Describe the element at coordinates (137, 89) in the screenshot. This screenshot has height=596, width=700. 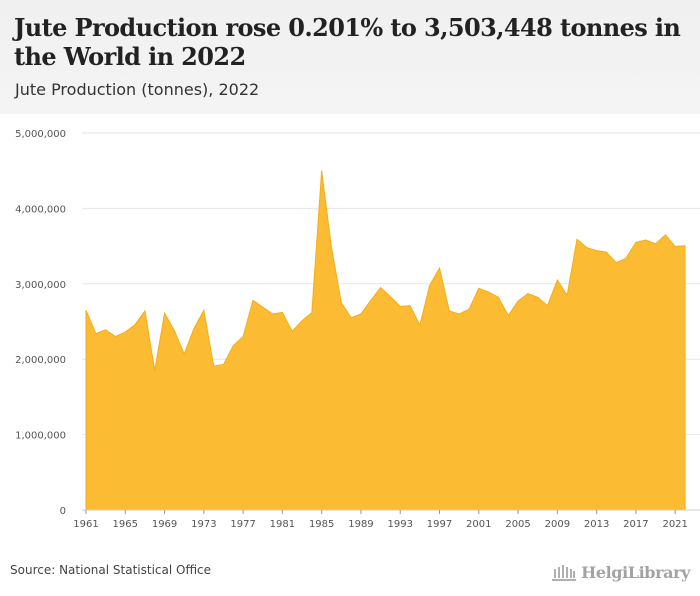
I see `chart-subtitle: Jute Production (tonnes), 2022` at that location.